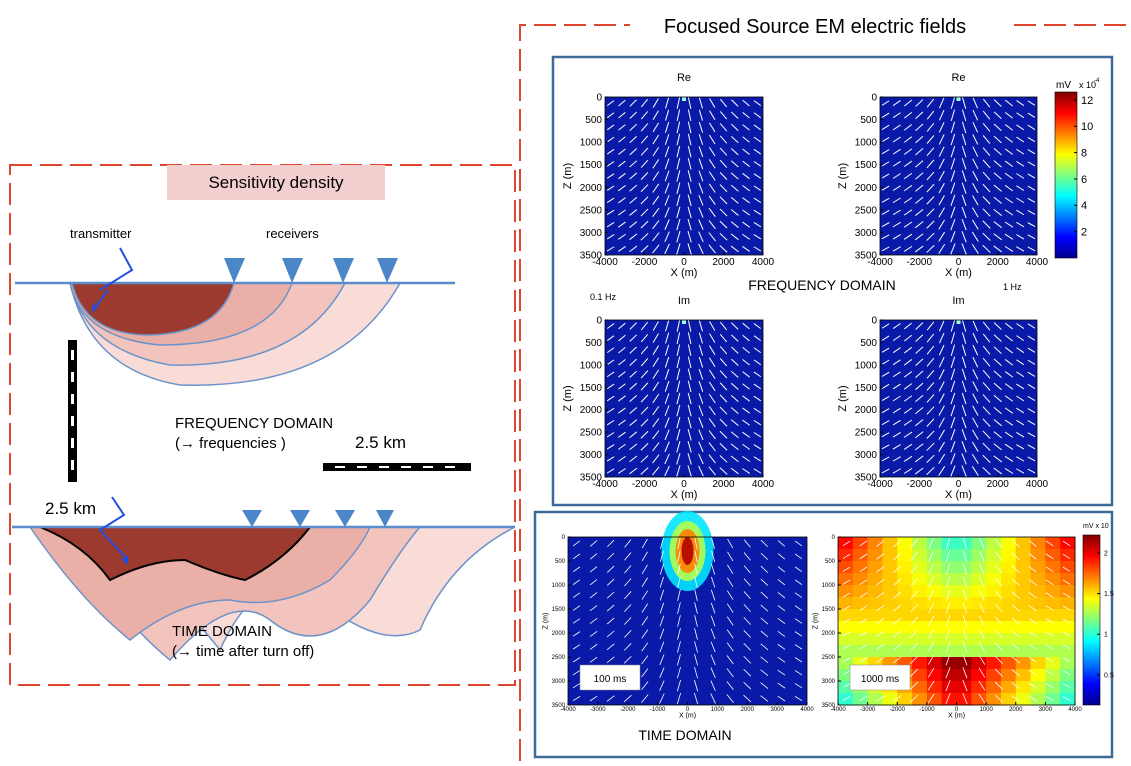 The image size is (1131, 766). Describe the element at coordinates (684, 99) in the screenshot. I see `source-marker` at that location.